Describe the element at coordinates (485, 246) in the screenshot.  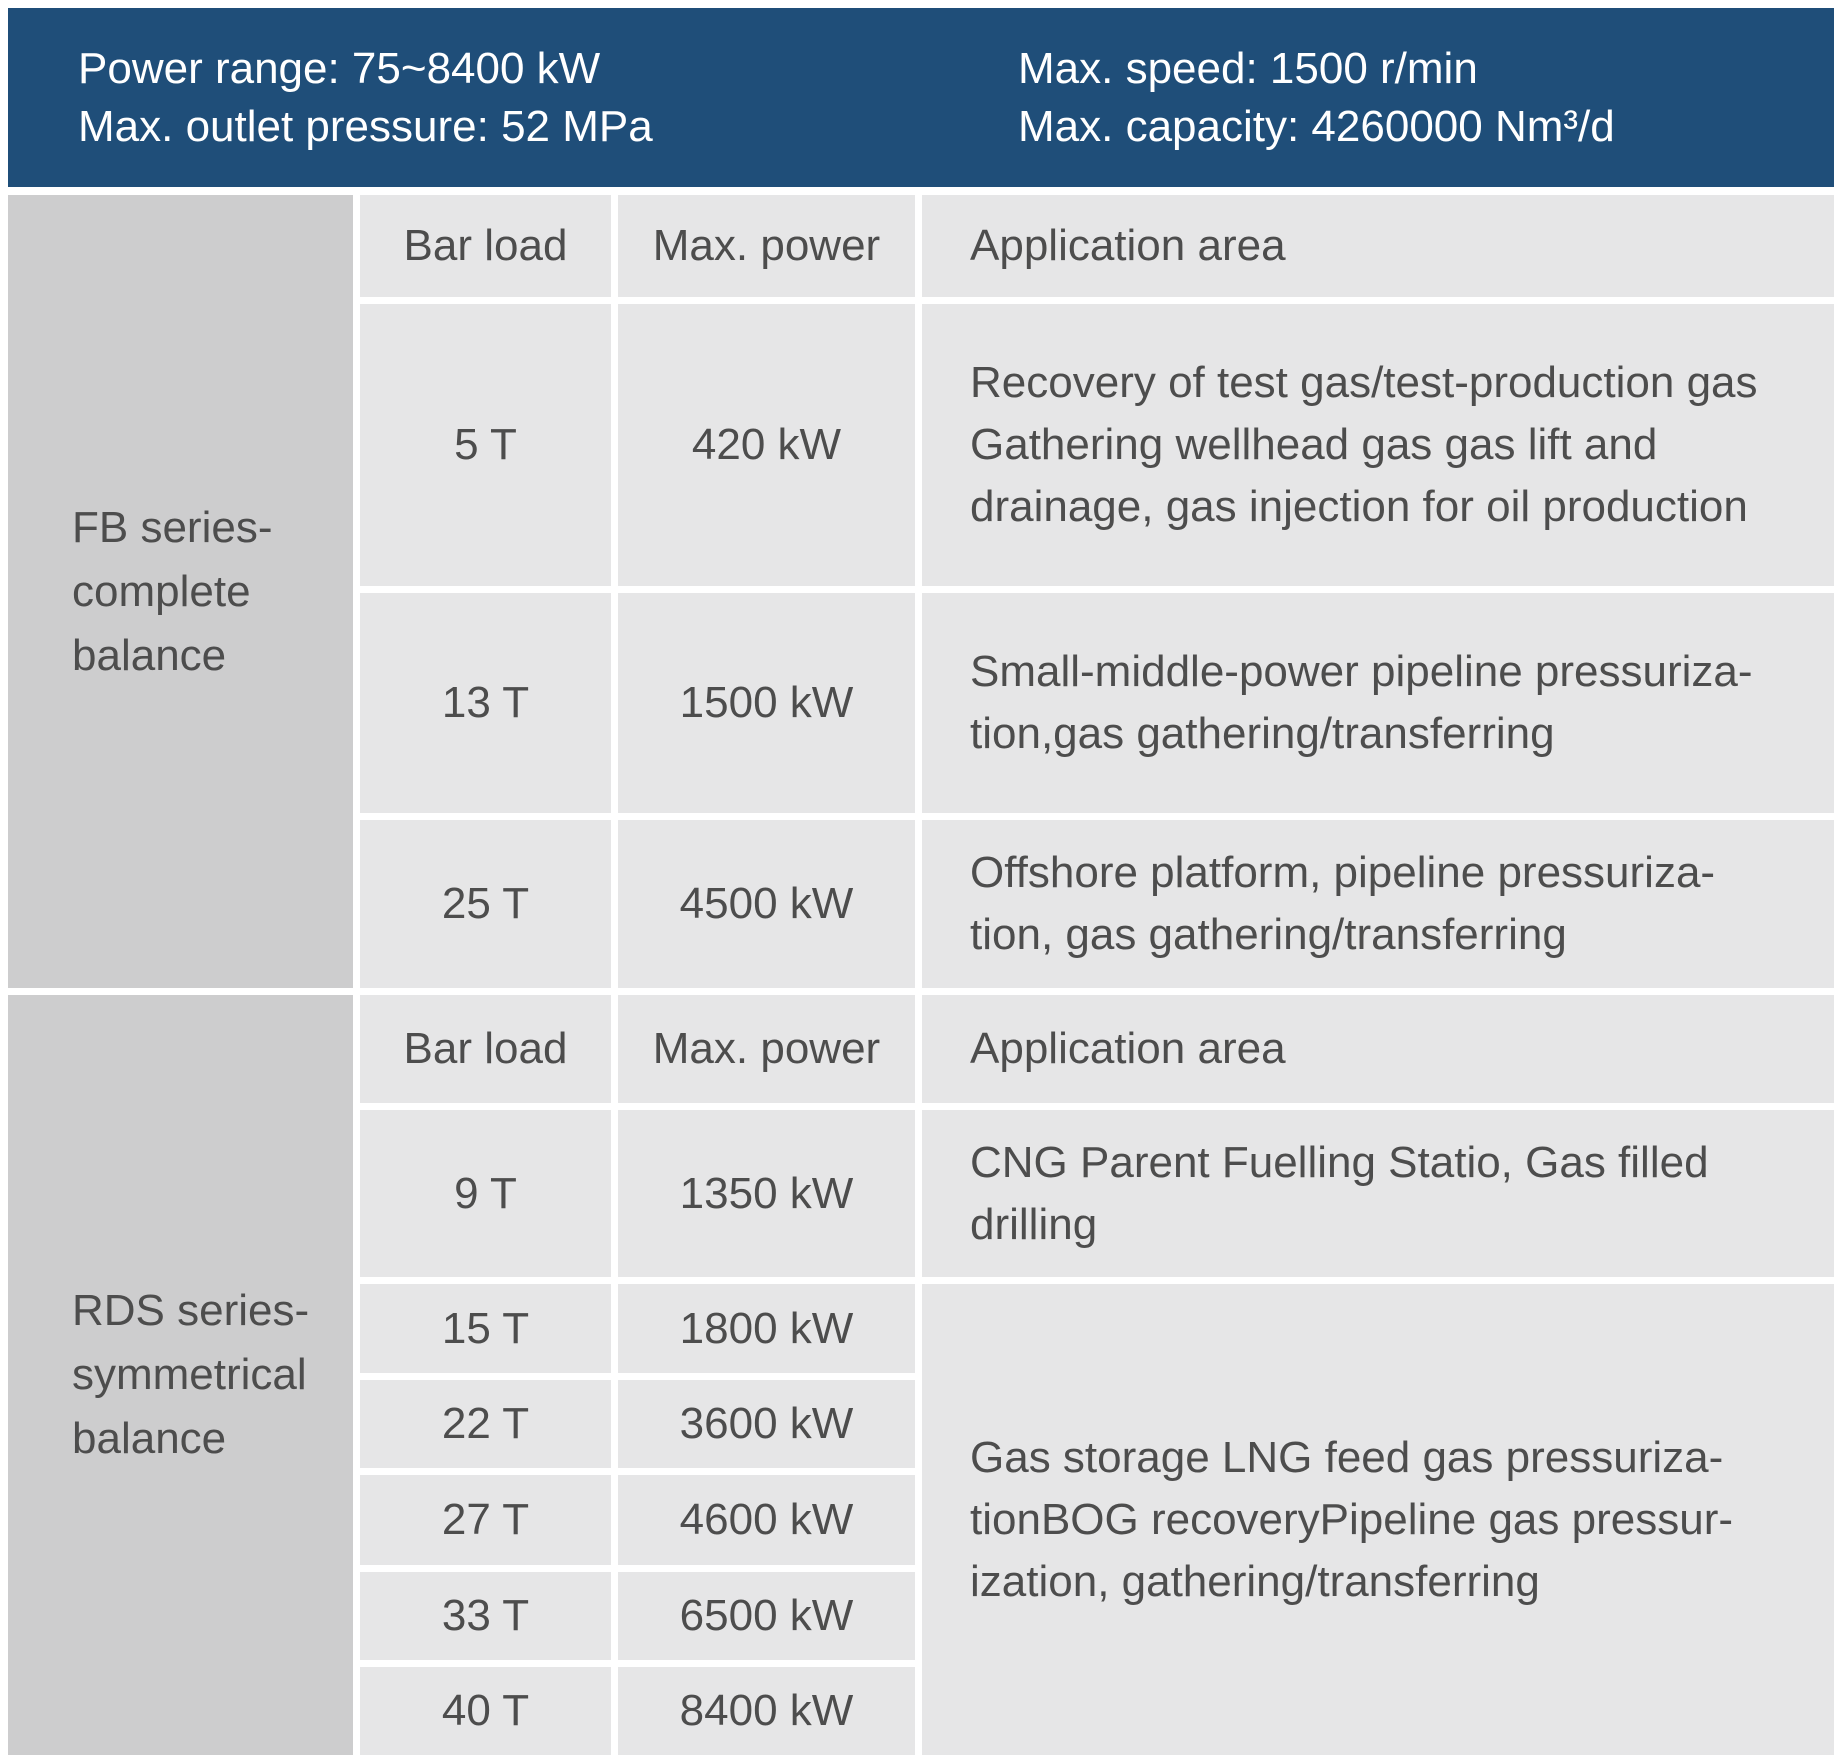
I see `header-bar-load-fb: Bar load` at that location.